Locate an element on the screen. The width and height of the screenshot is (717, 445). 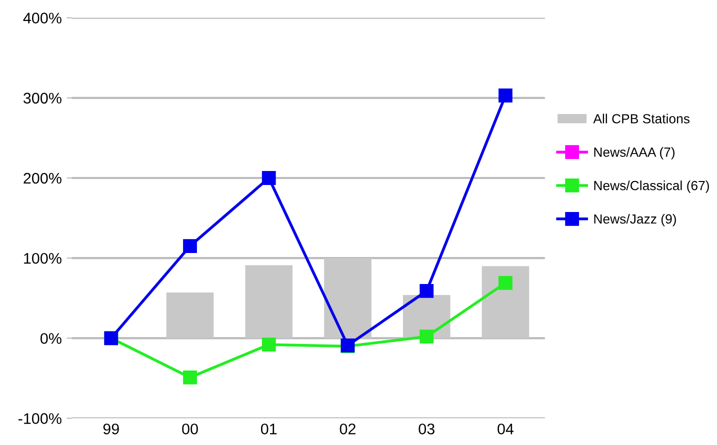
x-tick-label: 02 is located at coordinates (348, 429).